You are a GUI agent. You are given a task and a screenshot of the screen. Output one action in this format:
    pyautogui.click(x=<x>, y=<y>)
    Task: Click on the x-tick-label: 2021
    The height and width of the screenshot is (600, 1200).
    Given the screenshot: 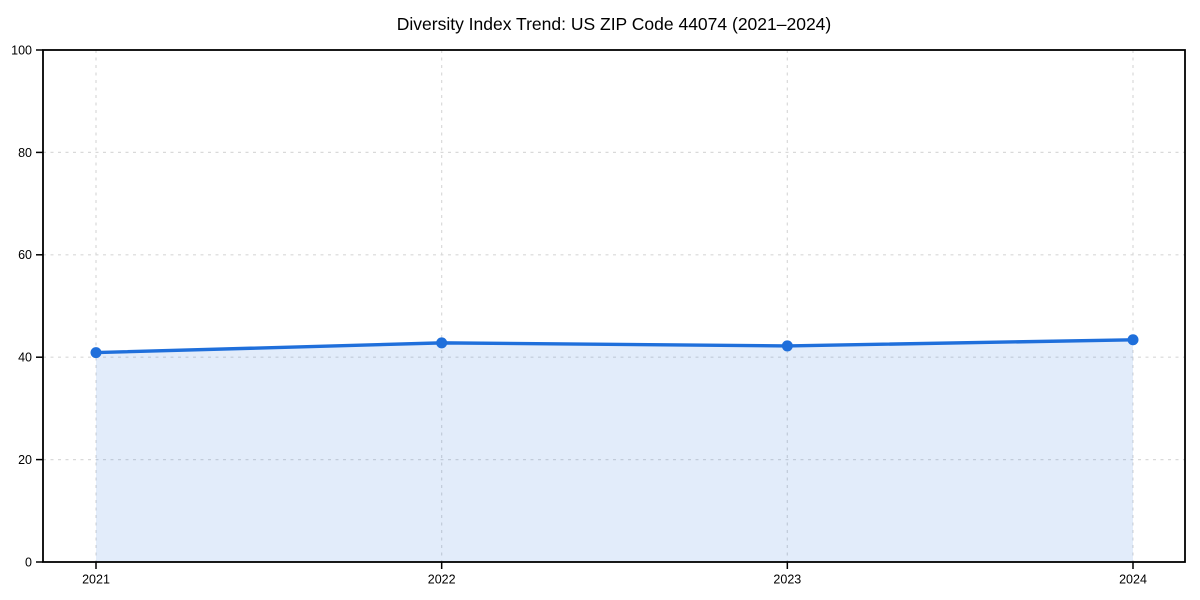 What is the action you would take?
    pyautogui.click(x=96, y=579)
    